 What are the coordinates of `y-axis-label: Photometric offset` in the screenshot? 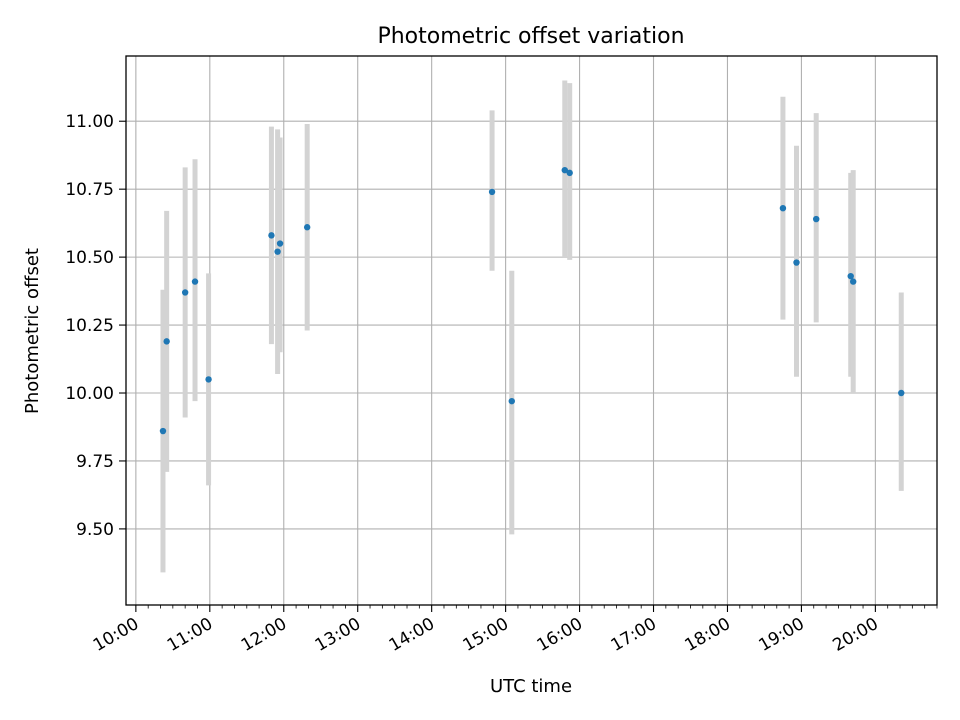 It's located at (32, 331).